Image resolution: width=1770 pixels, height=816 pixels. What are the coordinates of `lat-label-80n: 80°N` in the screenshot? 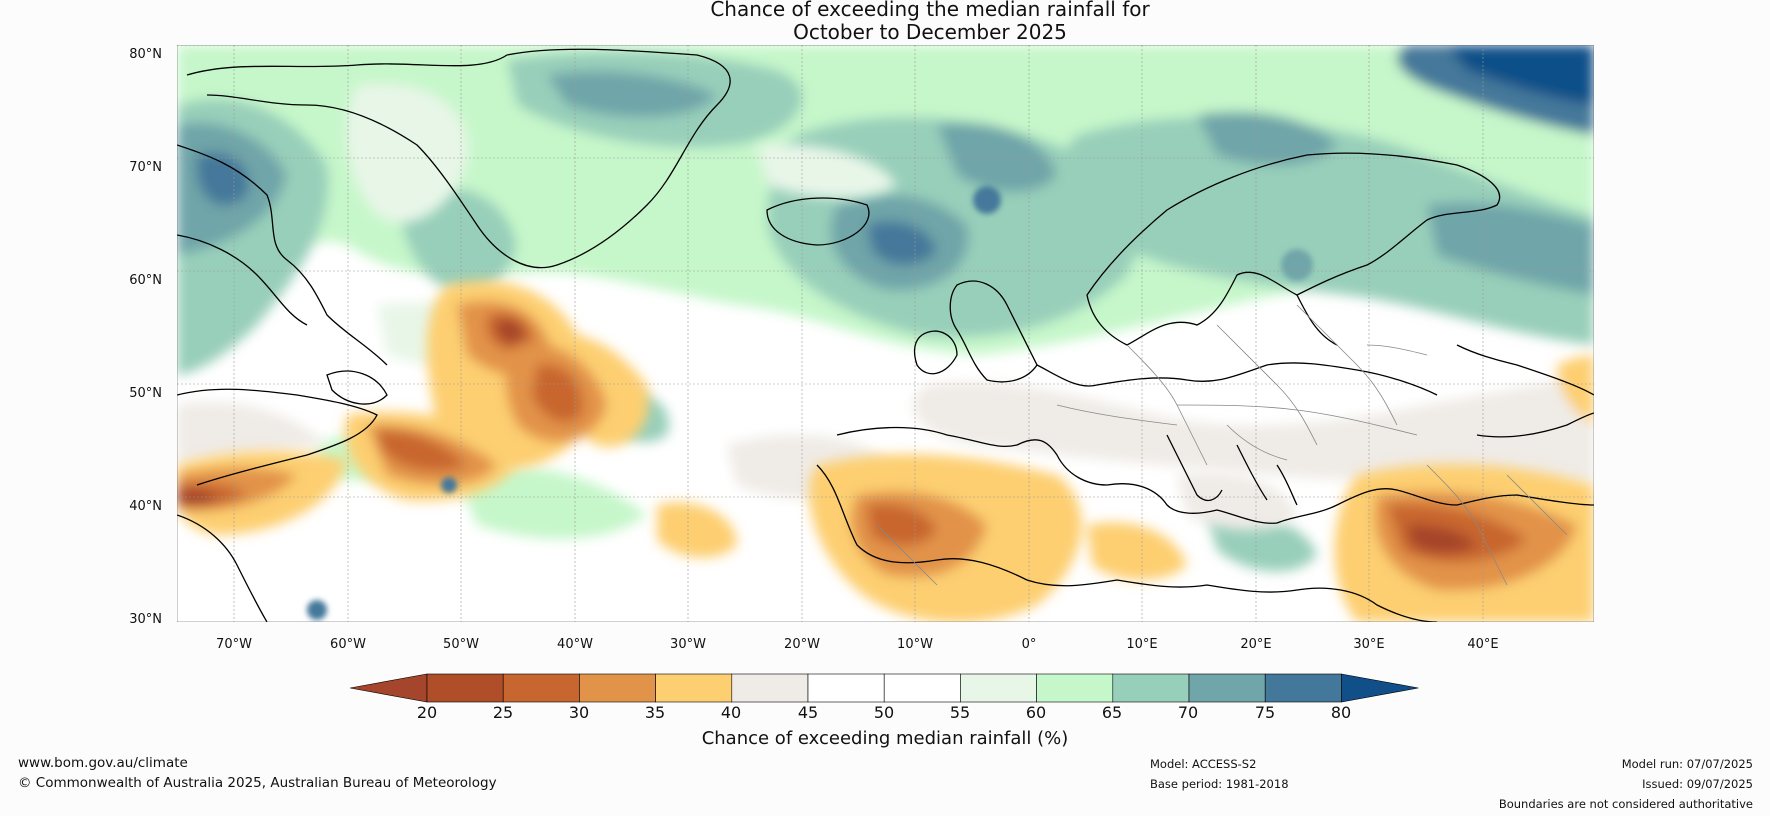 It's located at (145, 54).